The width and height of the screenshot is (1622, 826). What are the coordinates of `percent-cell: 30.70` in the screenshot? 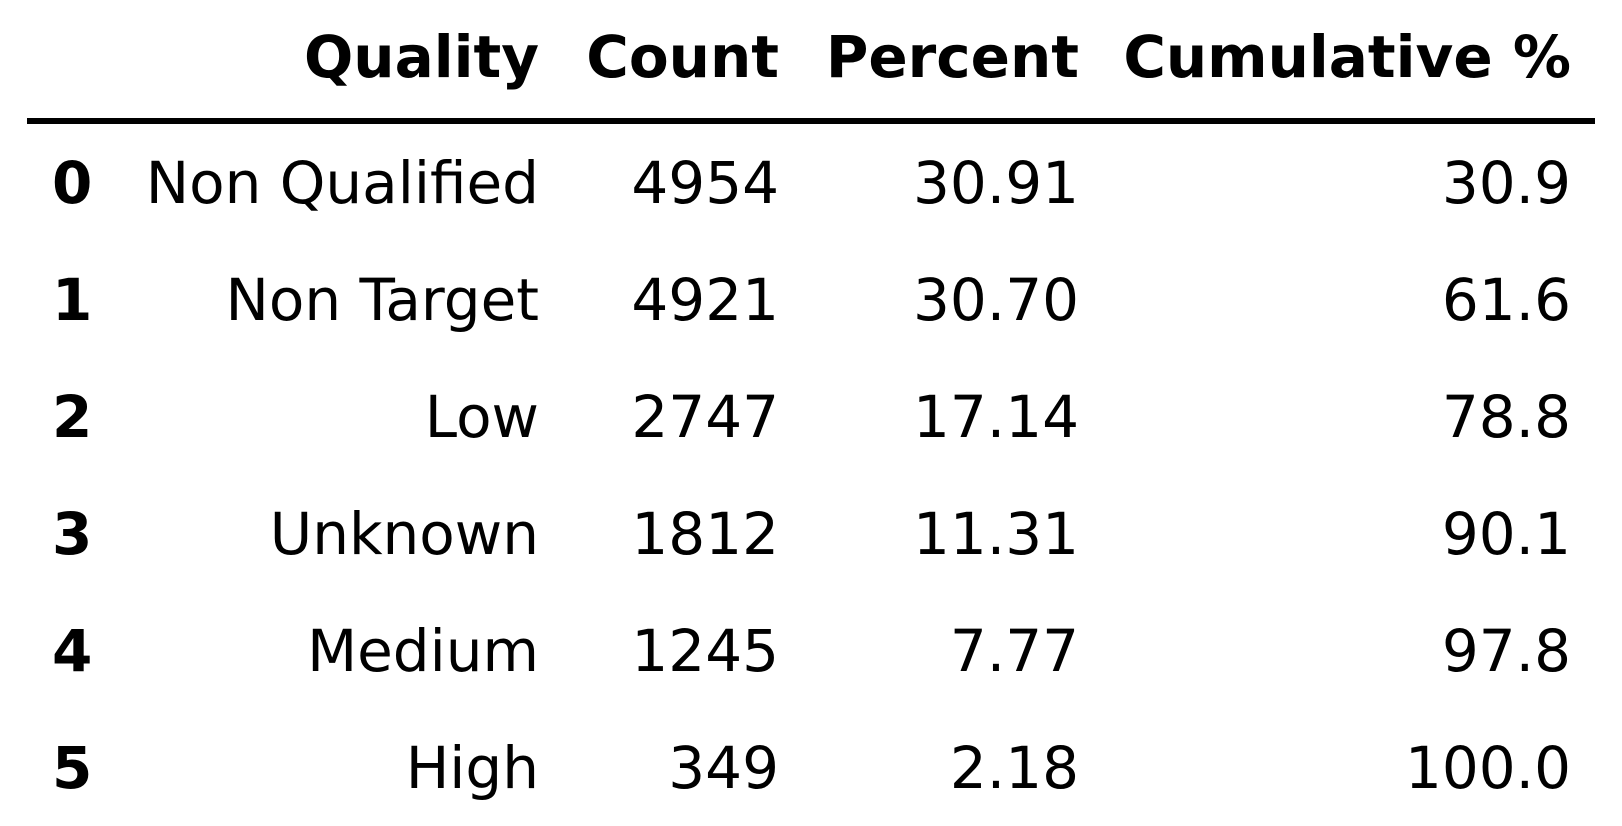 It's located at (995, 299).